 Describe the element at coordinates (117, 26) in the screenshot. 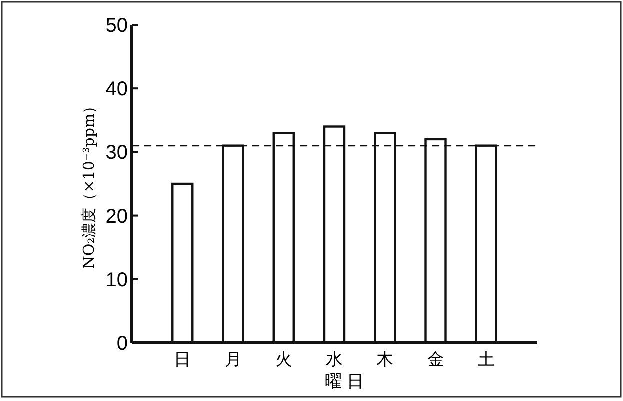

I see `y-tick-label: 50` at that location.